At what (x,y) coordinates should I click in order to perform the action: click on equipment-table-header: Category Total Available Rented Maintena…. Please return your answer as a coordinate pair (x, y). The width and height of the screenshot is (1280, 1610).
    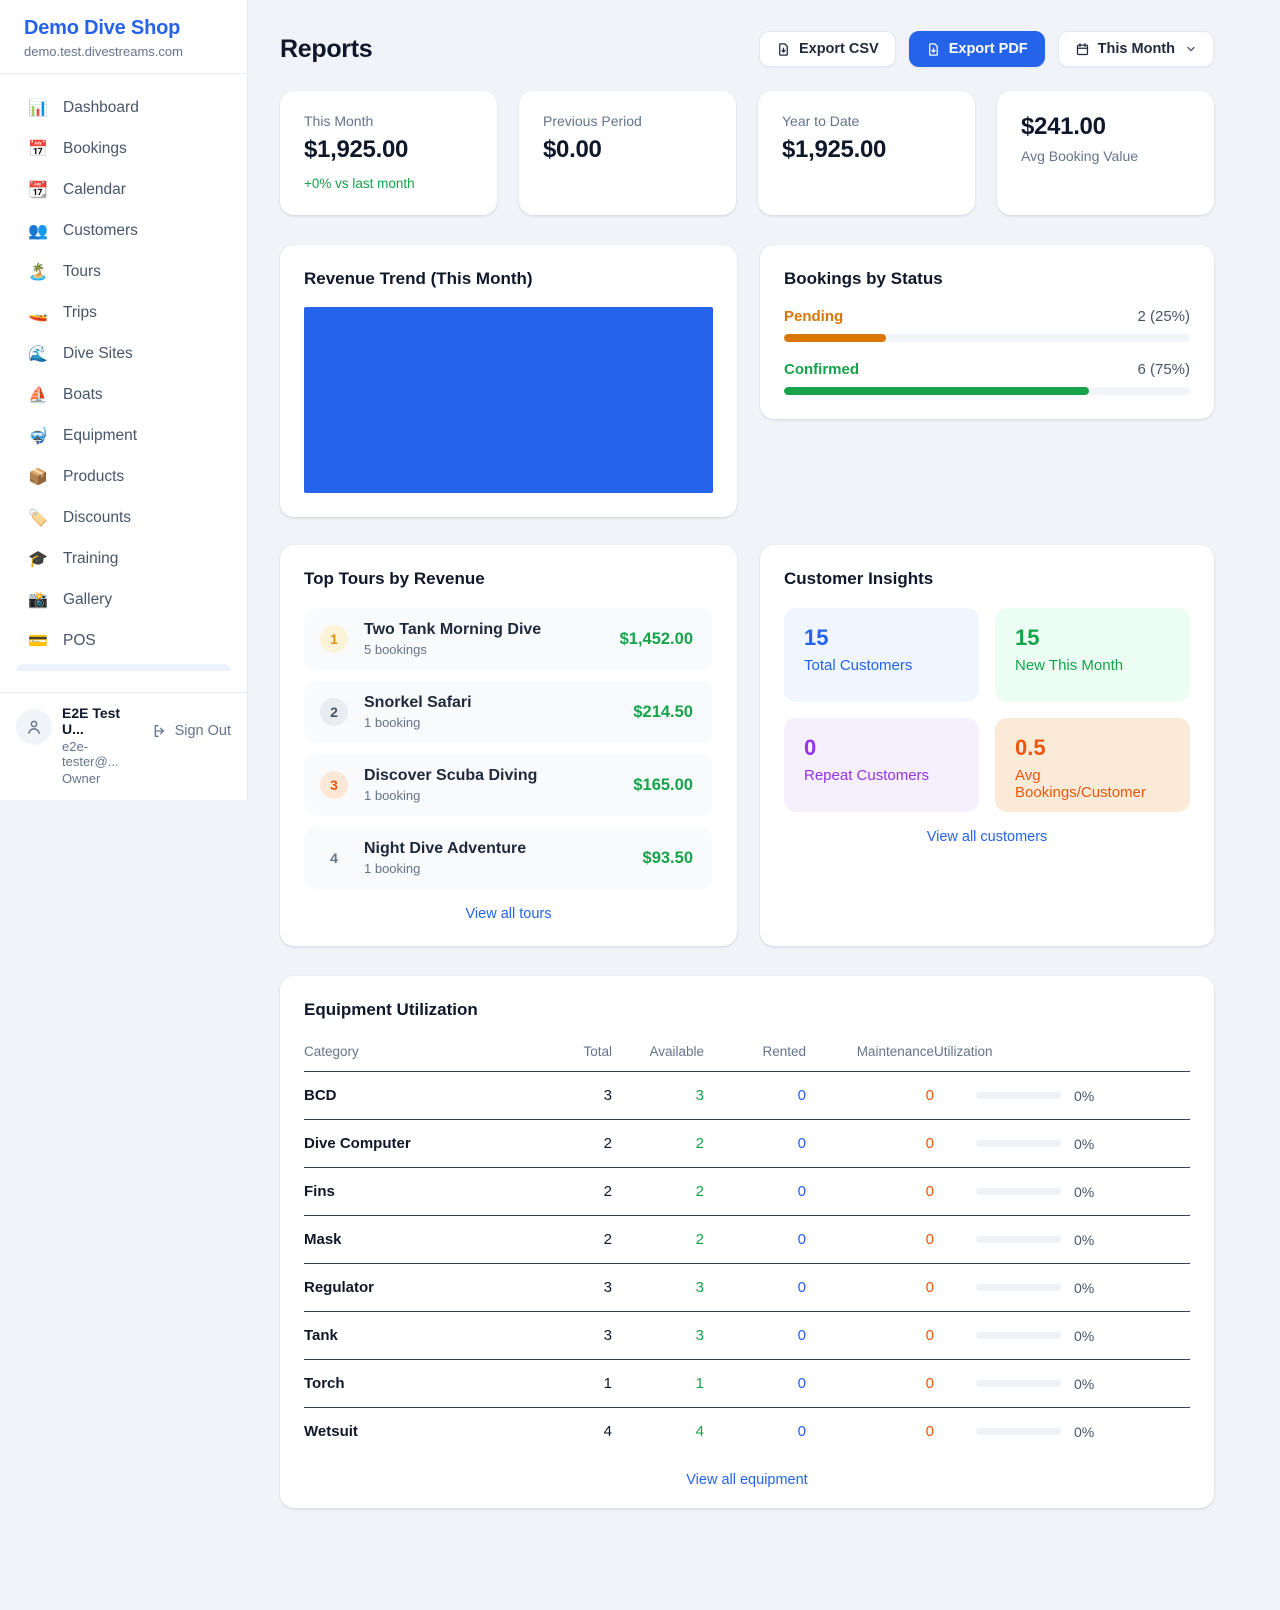
    Looking at the image, I should click on (747, 1053).